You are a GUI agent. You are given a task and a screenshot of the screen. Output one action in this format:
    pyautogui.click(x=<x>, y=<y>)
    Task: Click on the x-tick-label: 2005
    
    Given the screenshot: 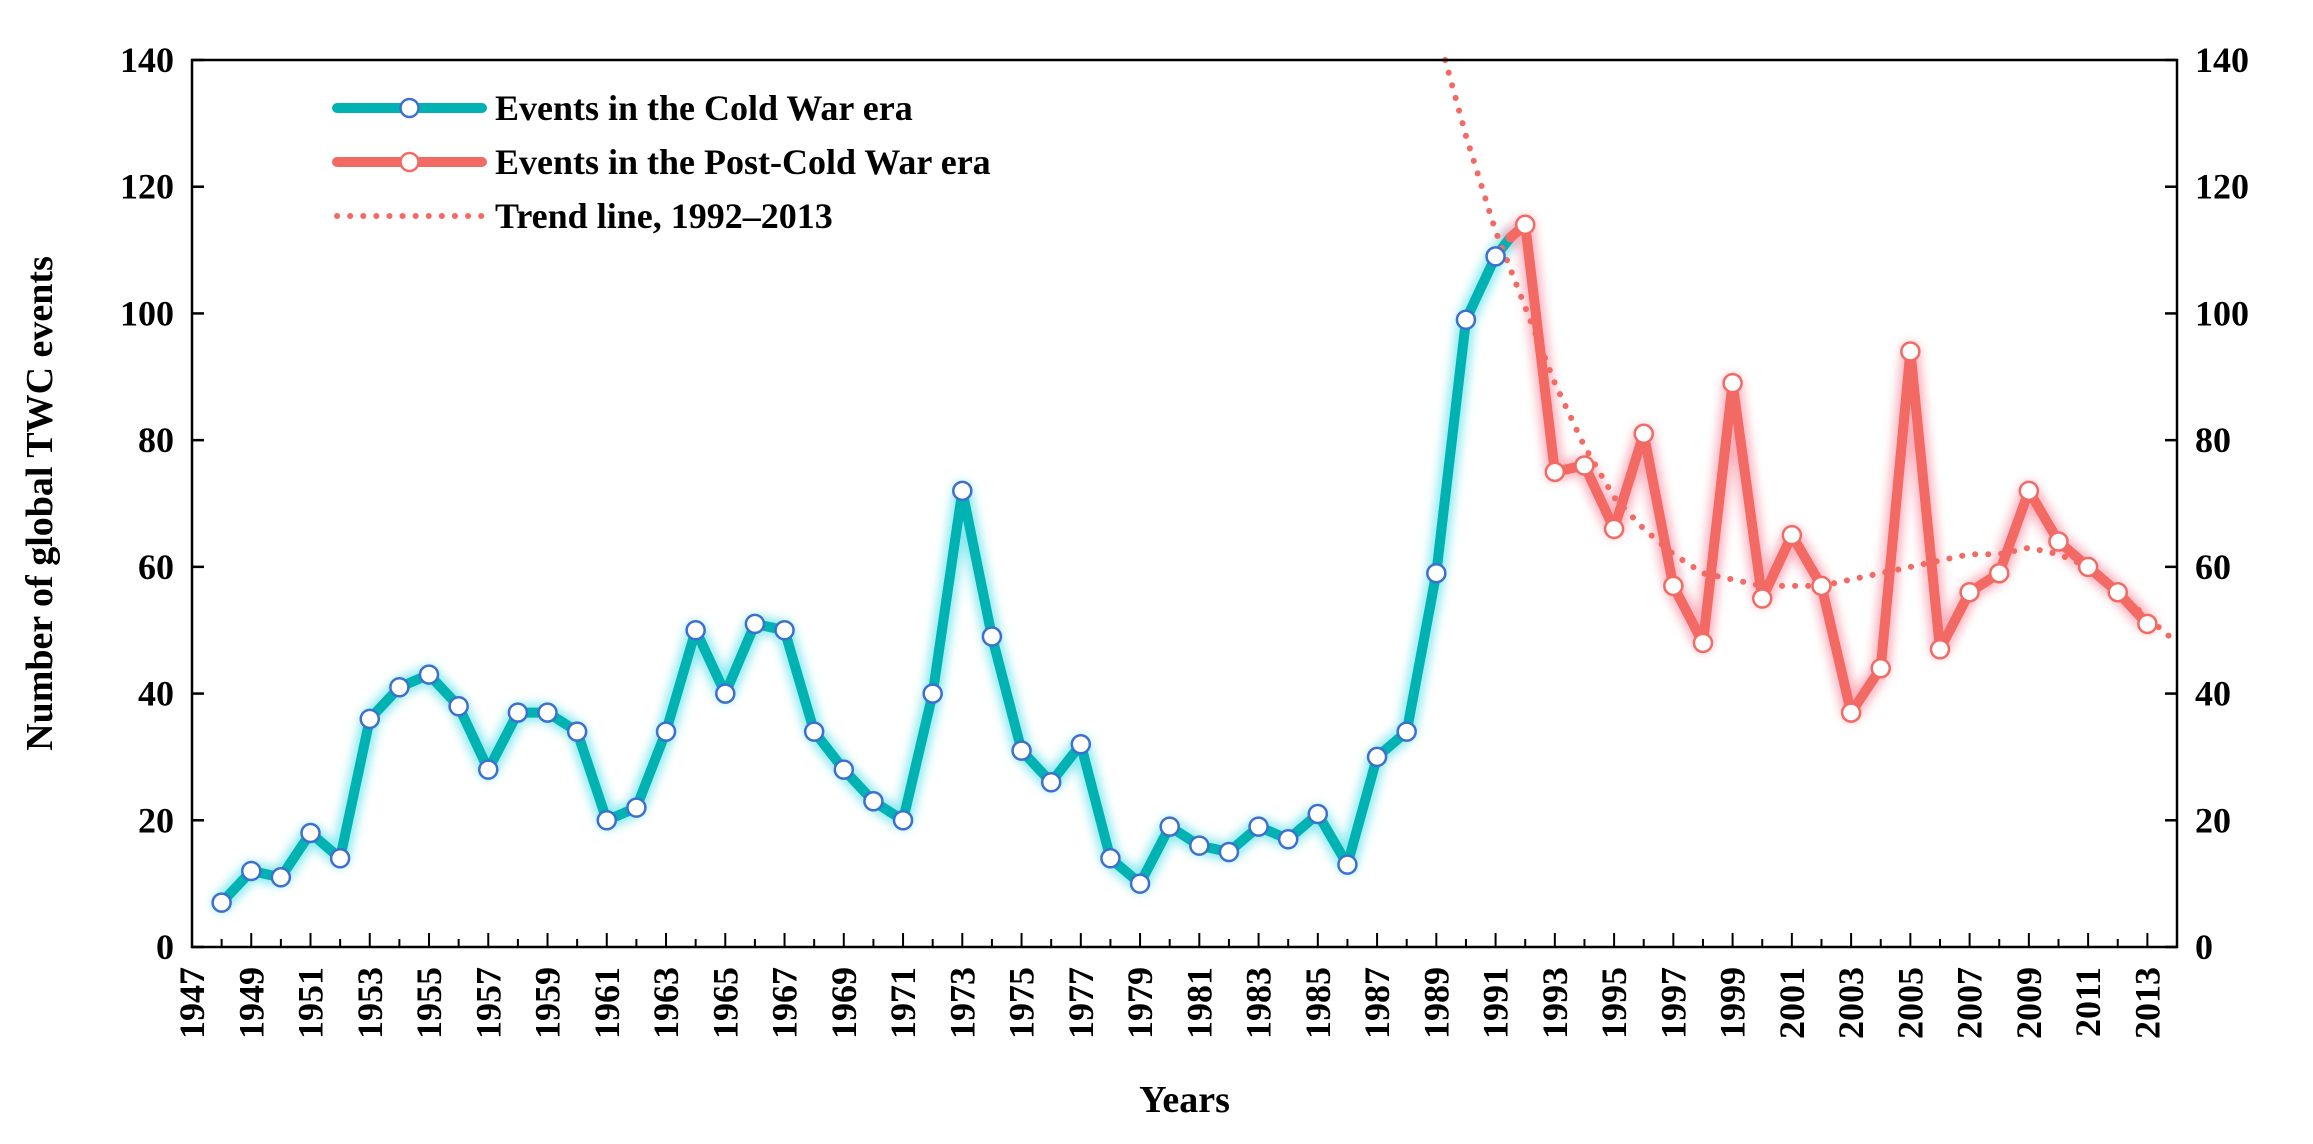 What is the action you would take?
    pyautogui.click(x=1910, y=1003)
    